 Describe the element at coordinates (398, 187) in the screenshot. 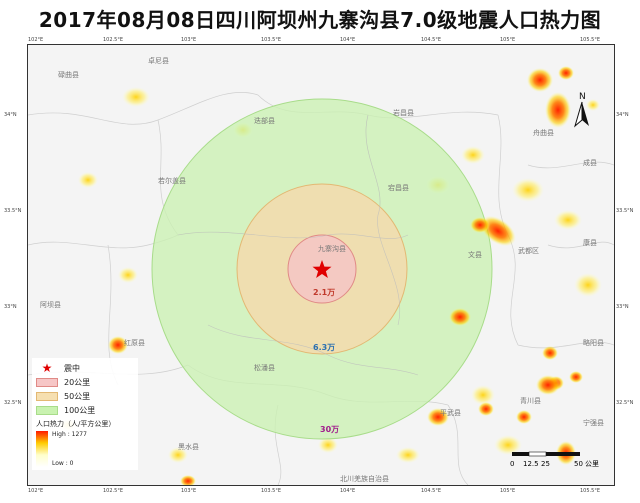

I see `place-label: 宕昌县` at that location.